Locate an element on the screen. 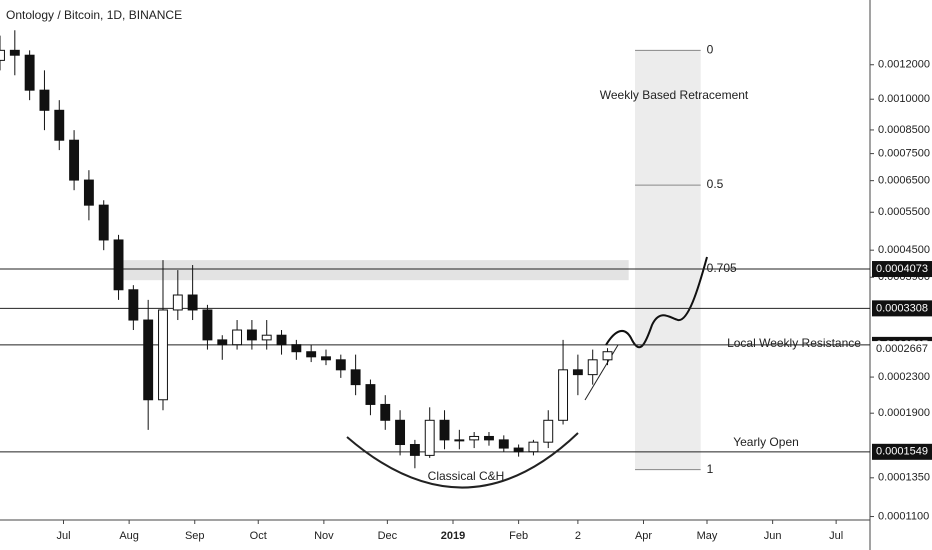 The image size is (932, 550). level-price-label: 0.0004073 is located at coordinates (902, 269).